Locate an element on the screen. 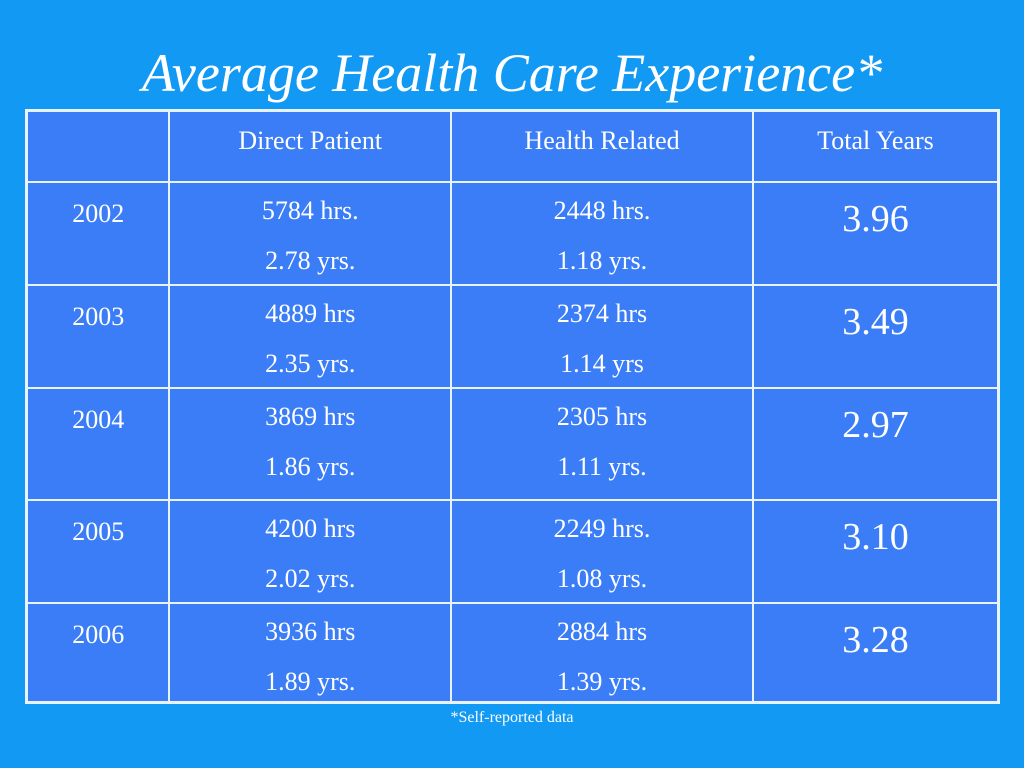 Image resolution: width=1024 pixels, height=768 pixels. health-hours: 2448 hrs. is located at coordinates (602, 210).